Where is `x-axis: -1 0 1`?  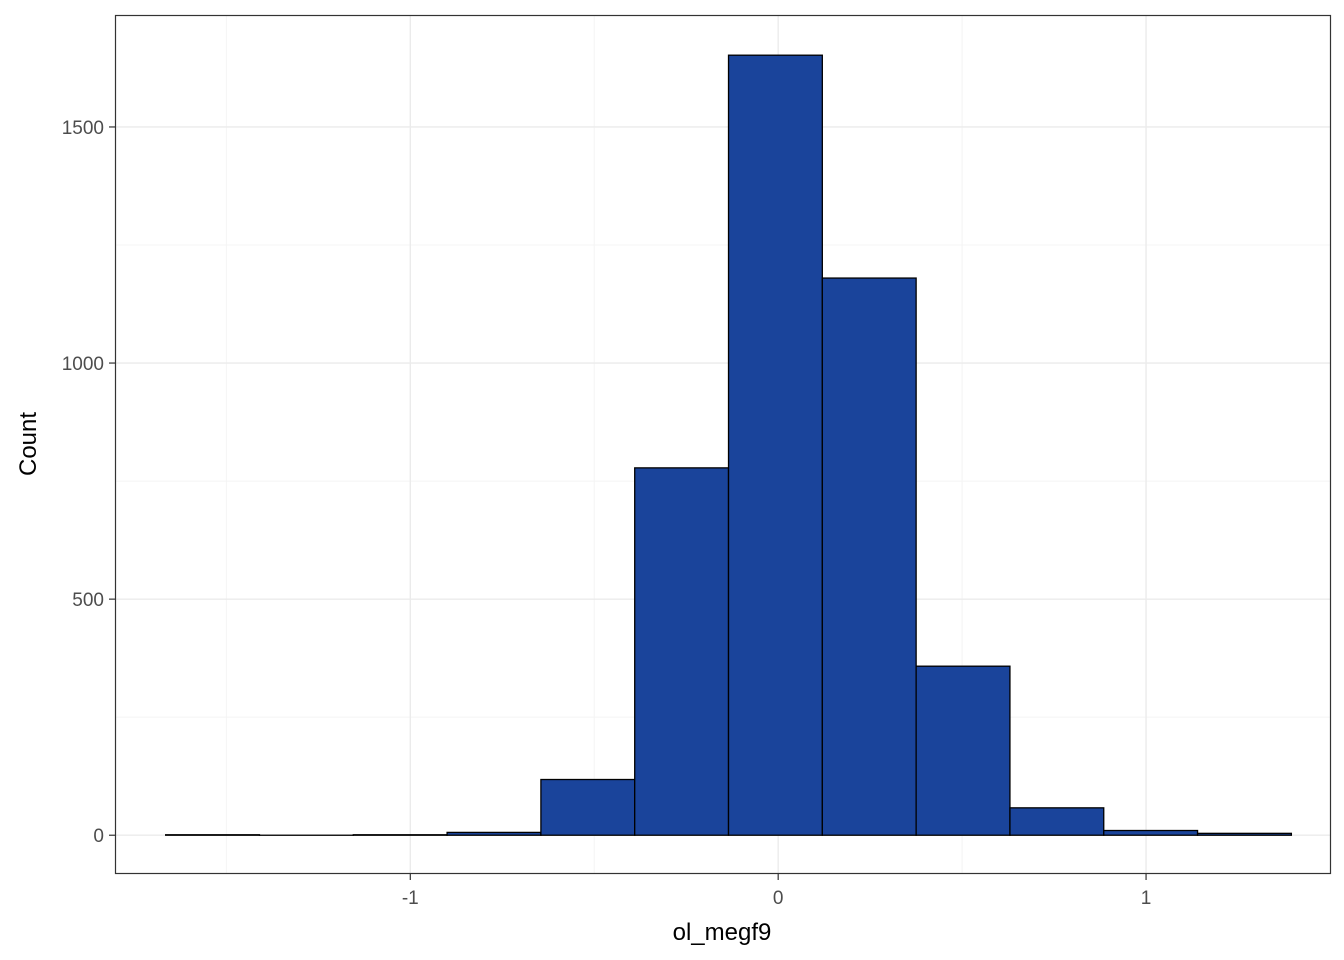
x-axis: -1 0 1 is located at coordinates (776, 891).